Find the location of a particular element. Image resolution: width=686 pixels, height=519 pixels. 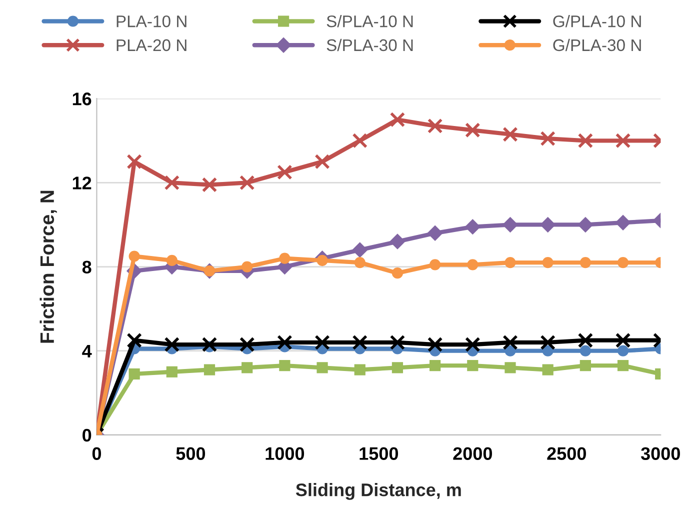

x-tick-label: 2500 is located at coordinates (566, 453).